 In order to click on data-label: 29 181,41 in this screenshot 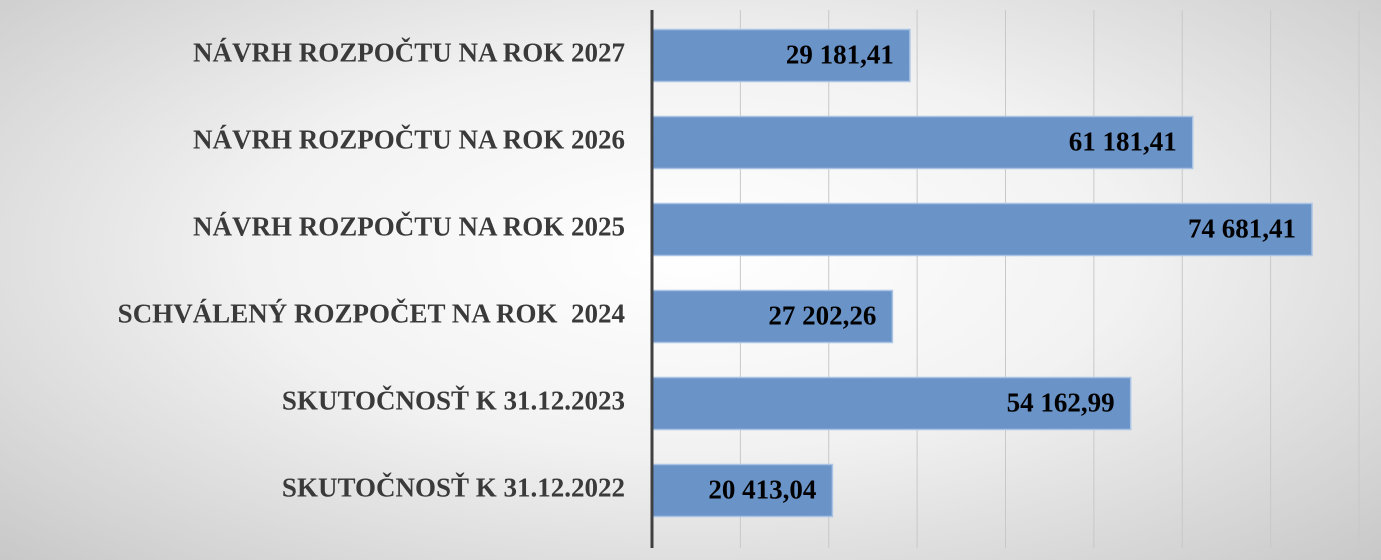, I will do `click(840, 55)`.